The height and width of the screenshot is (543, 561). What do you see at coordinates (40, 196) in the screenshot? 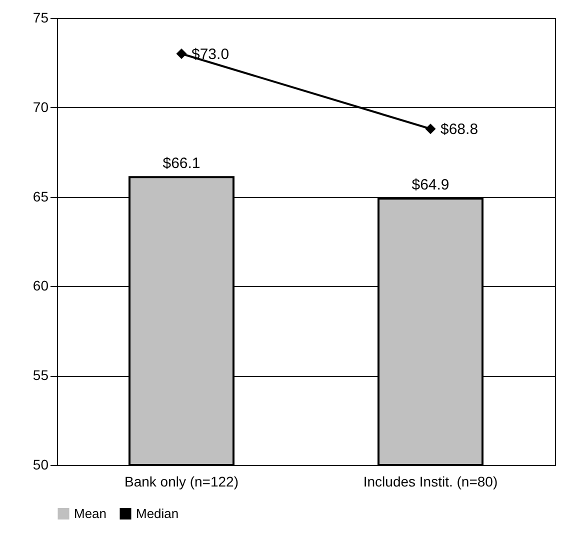
I see `y-tick-label: 65` at bounding box center [40, 196].